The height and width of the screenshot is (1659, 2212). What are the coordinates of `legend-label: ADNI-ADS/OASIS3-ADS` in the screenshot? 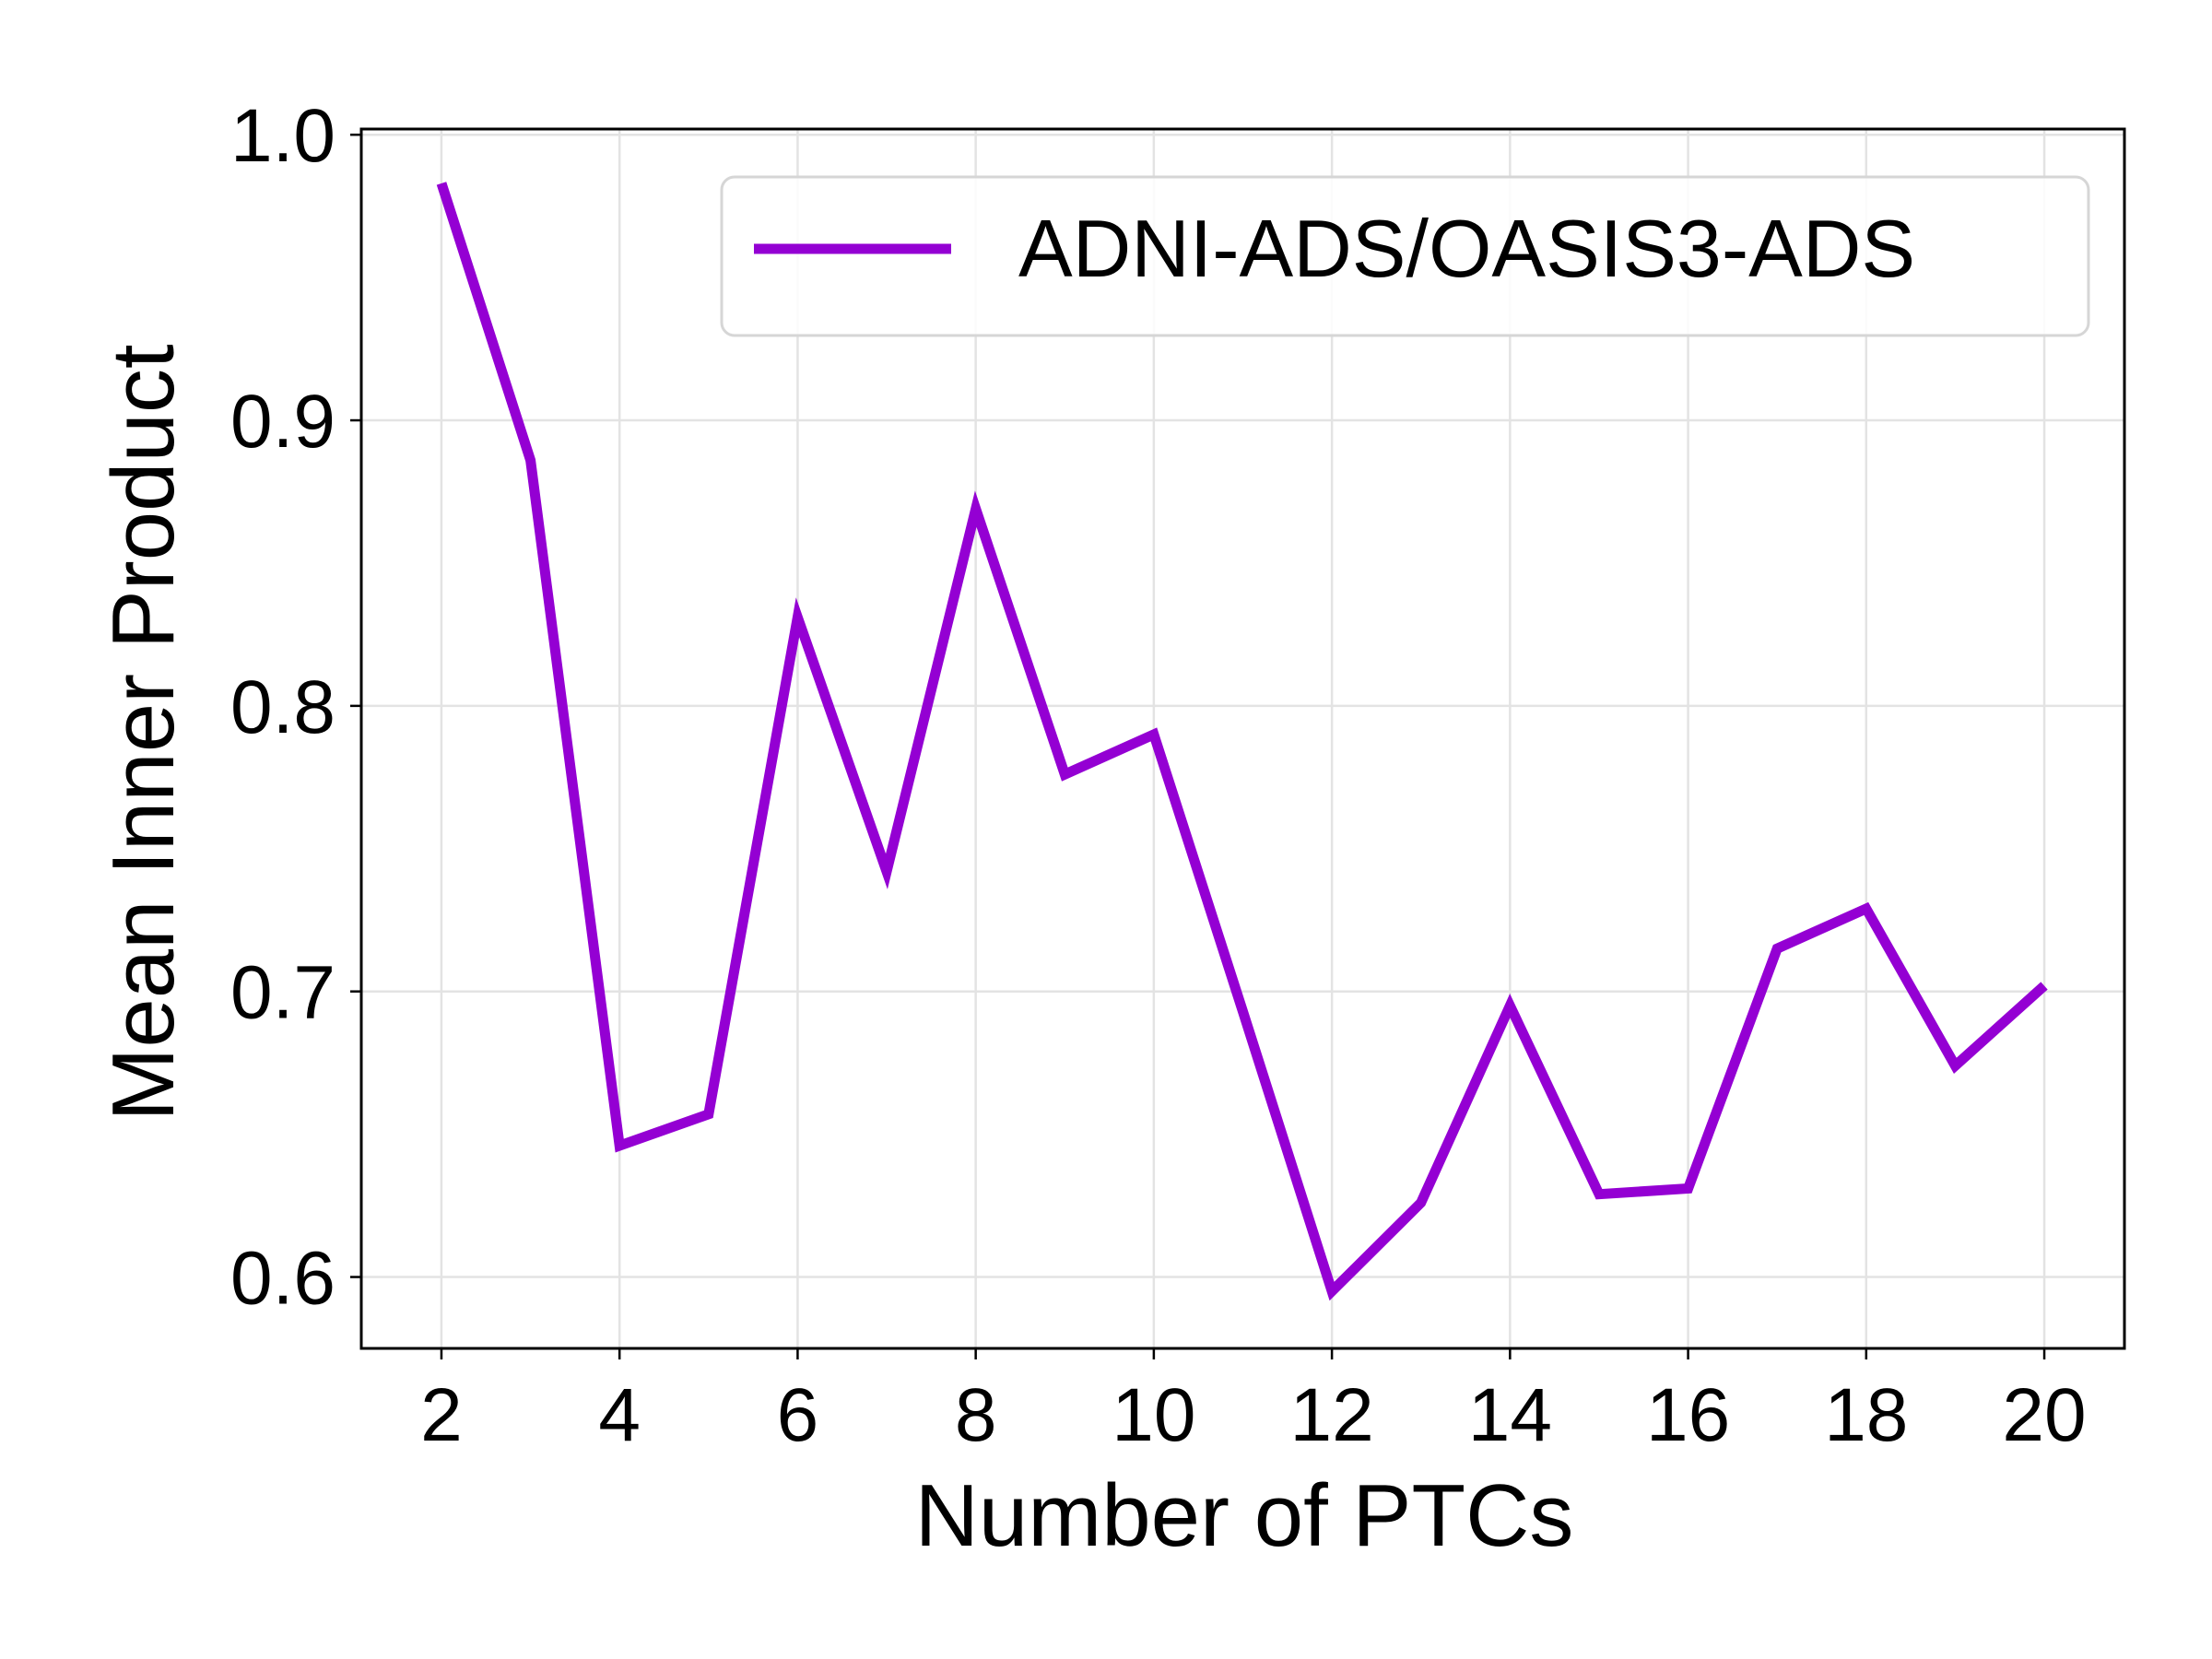 It's located at (1466, 248).